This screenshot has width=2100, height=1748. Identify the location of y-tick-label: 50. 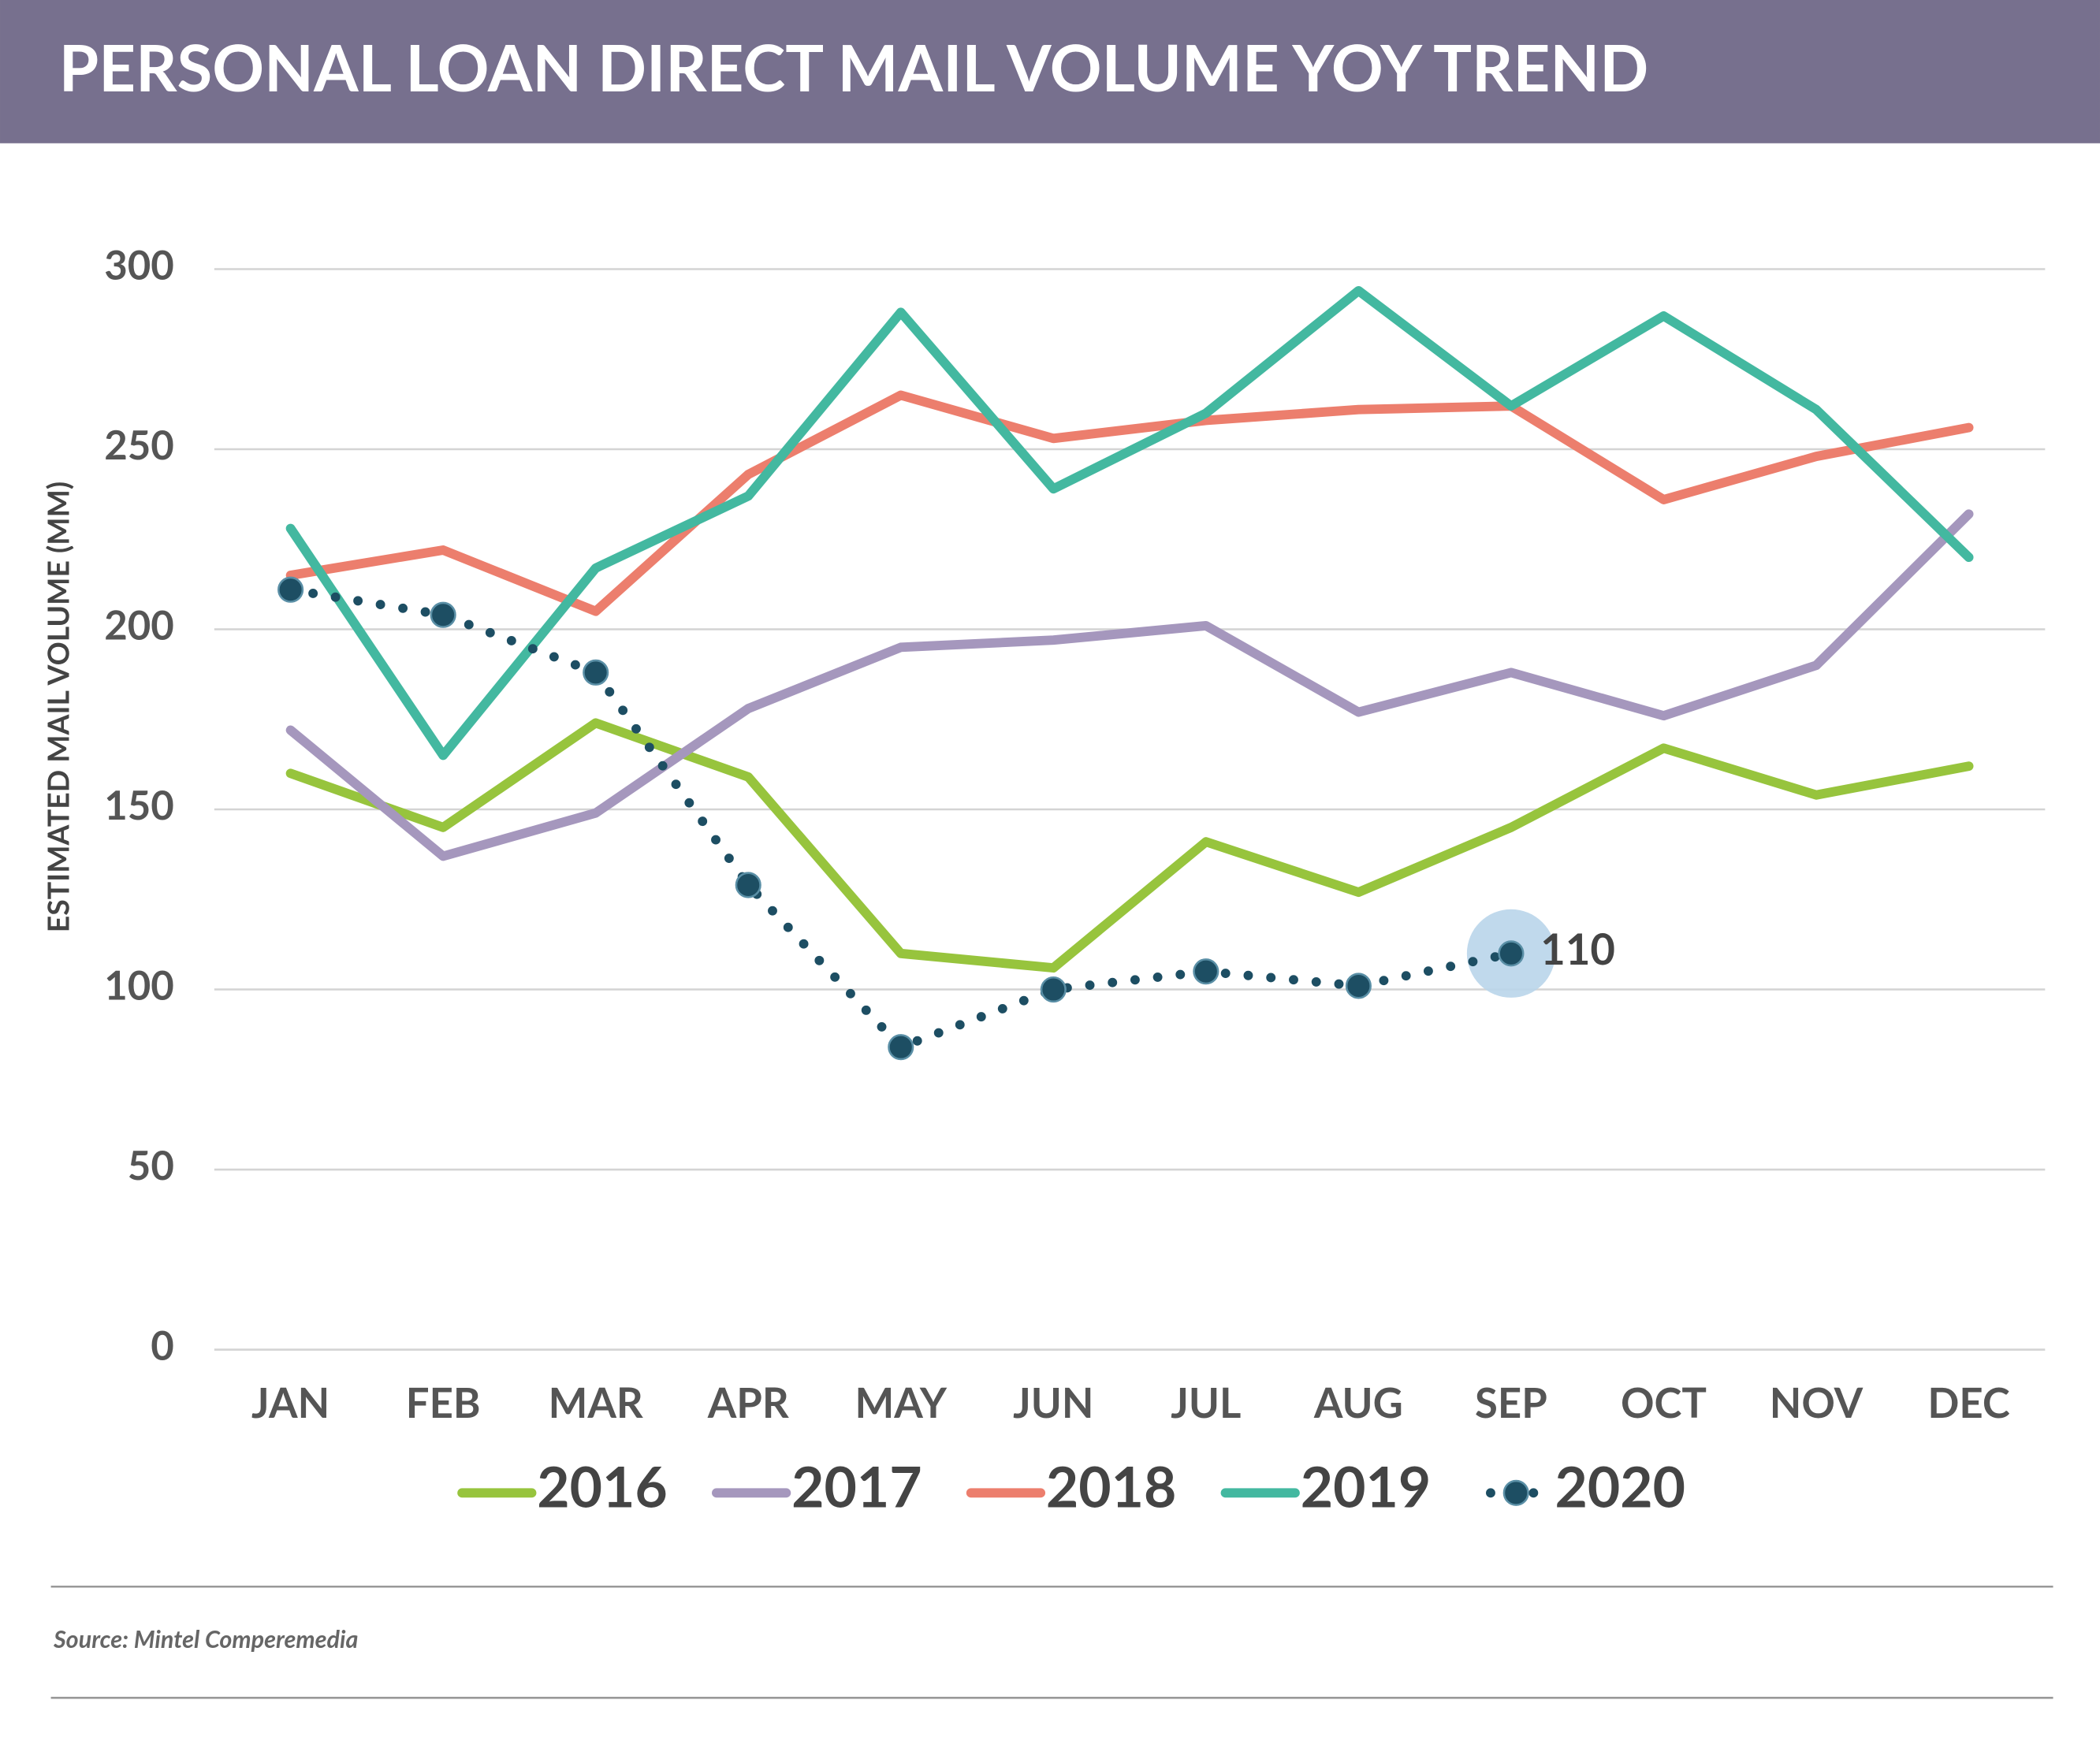
(151, 1164).